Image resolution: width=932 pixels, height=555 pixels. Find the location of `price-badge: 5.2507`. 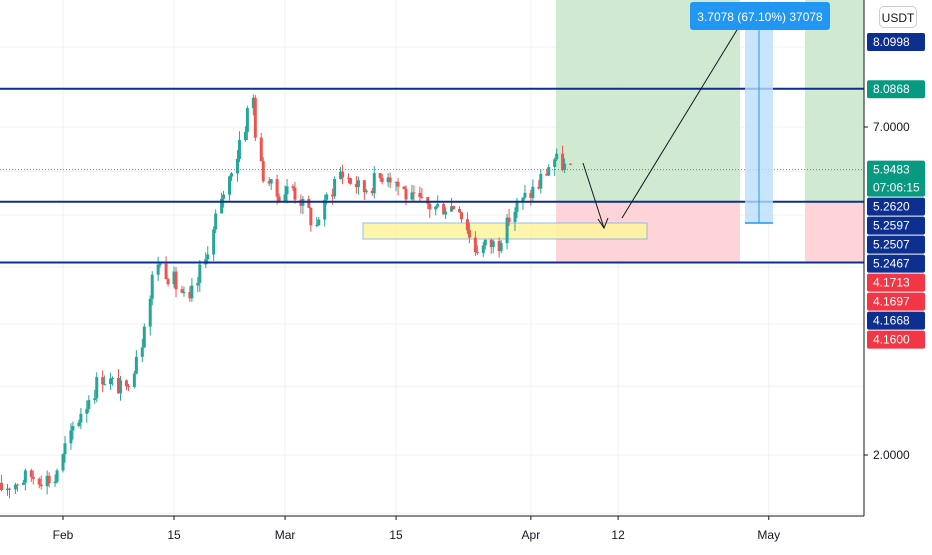

price-badge: 5.2507 is located at coordinates (896, 244).